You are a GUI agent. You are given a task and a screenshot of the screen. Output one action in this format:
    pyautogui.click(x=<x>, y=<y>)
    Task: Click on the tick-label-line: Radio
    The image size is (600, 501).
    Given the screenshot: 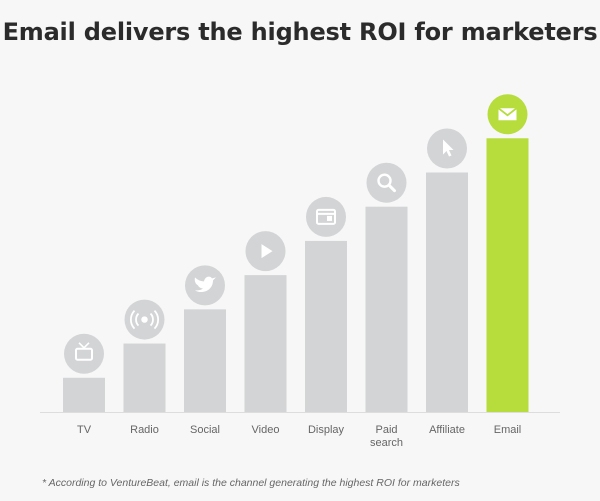 What is the action you would take?
    pyautogui.click(x=144, y=430)
    